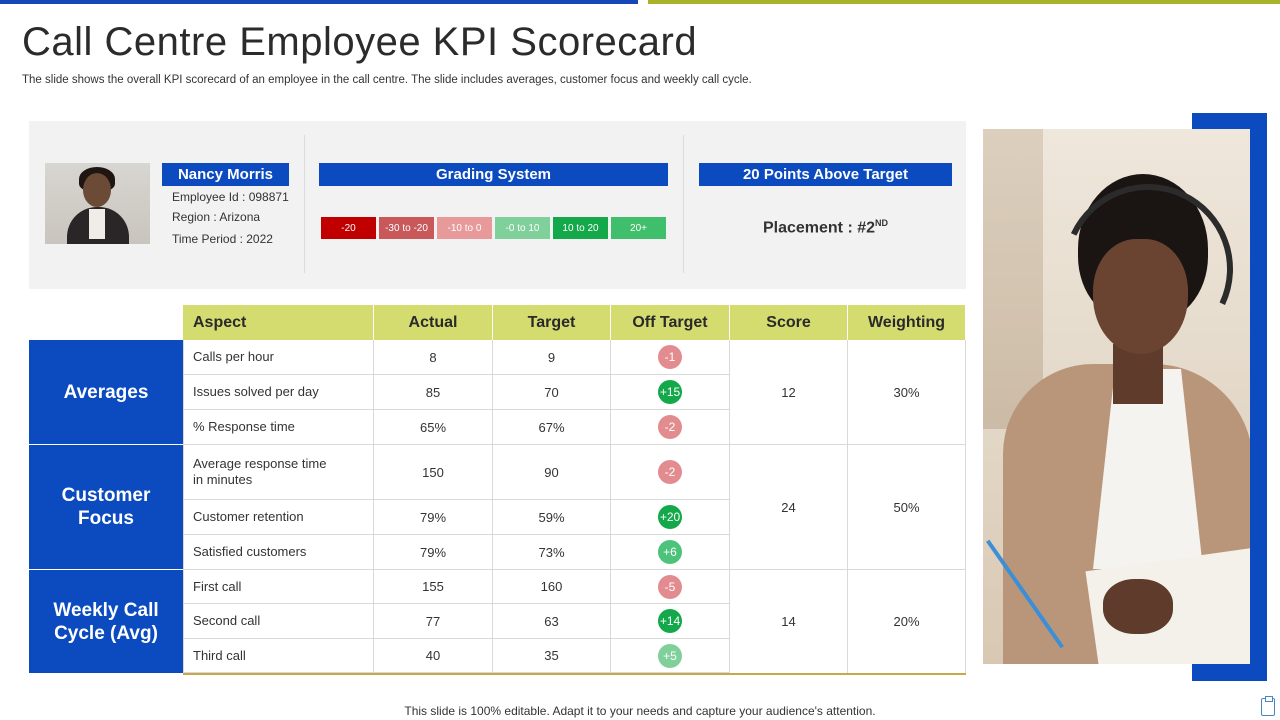 This screenshot has width=1280, height=720. I want to click on clipboard-icon, so click(1268, 706).